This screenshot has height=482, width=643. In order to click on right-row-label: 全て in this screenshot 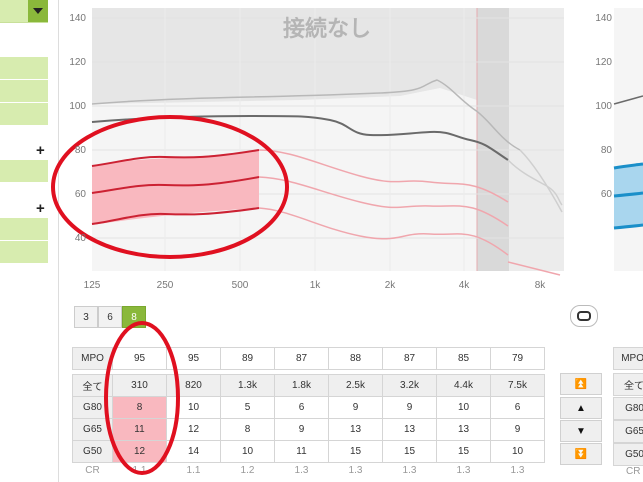, I will do `click(628, 384)`.